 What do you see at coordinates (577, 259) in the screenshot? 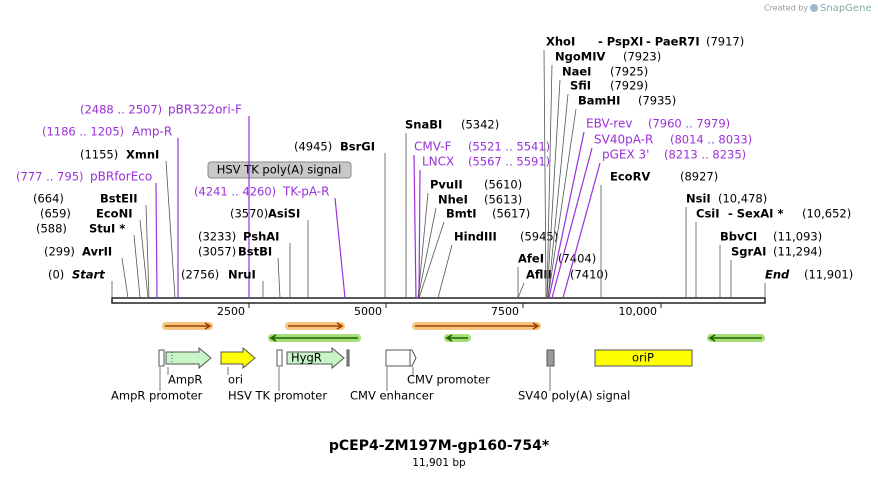
I see `site-position: (7404)` at bounding box center [577, 259].